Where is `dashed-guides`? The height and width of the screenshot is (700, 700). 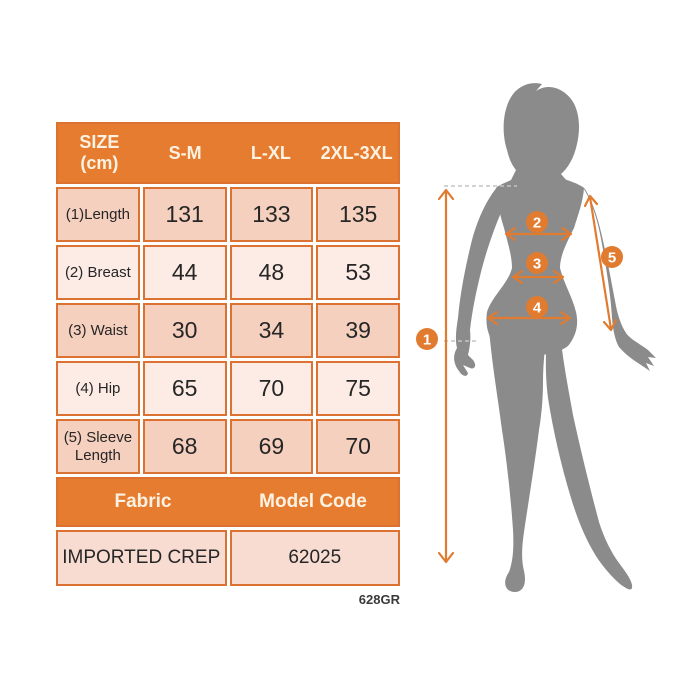 dashed-guides is located at coordinates (480, 263).